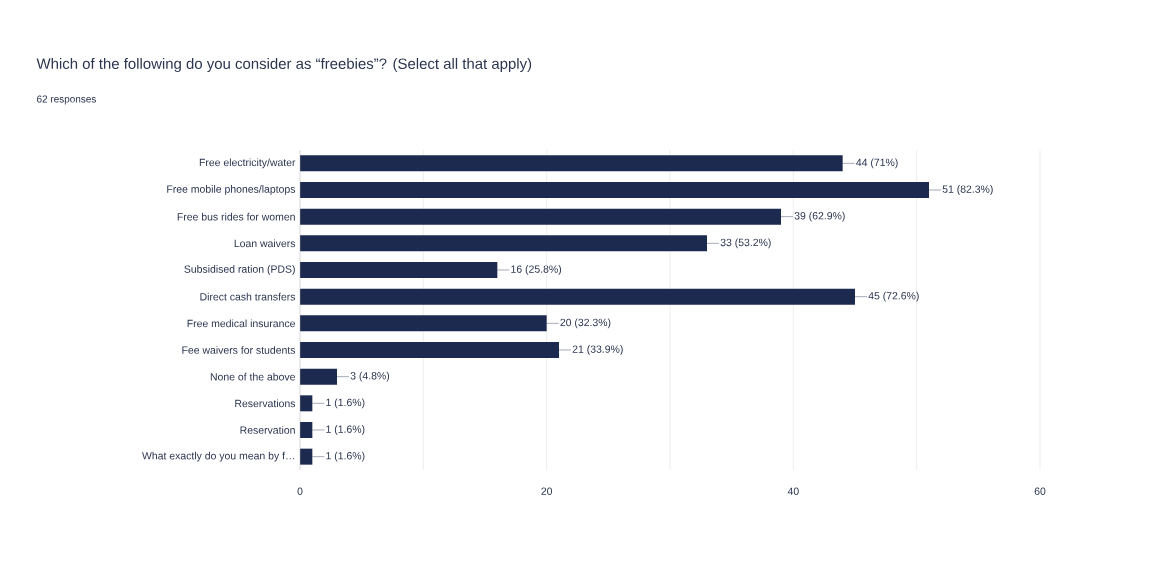 This screenshot has height=577, width=1166. I want to click on x-tick-label: 20, so click(547, 491).